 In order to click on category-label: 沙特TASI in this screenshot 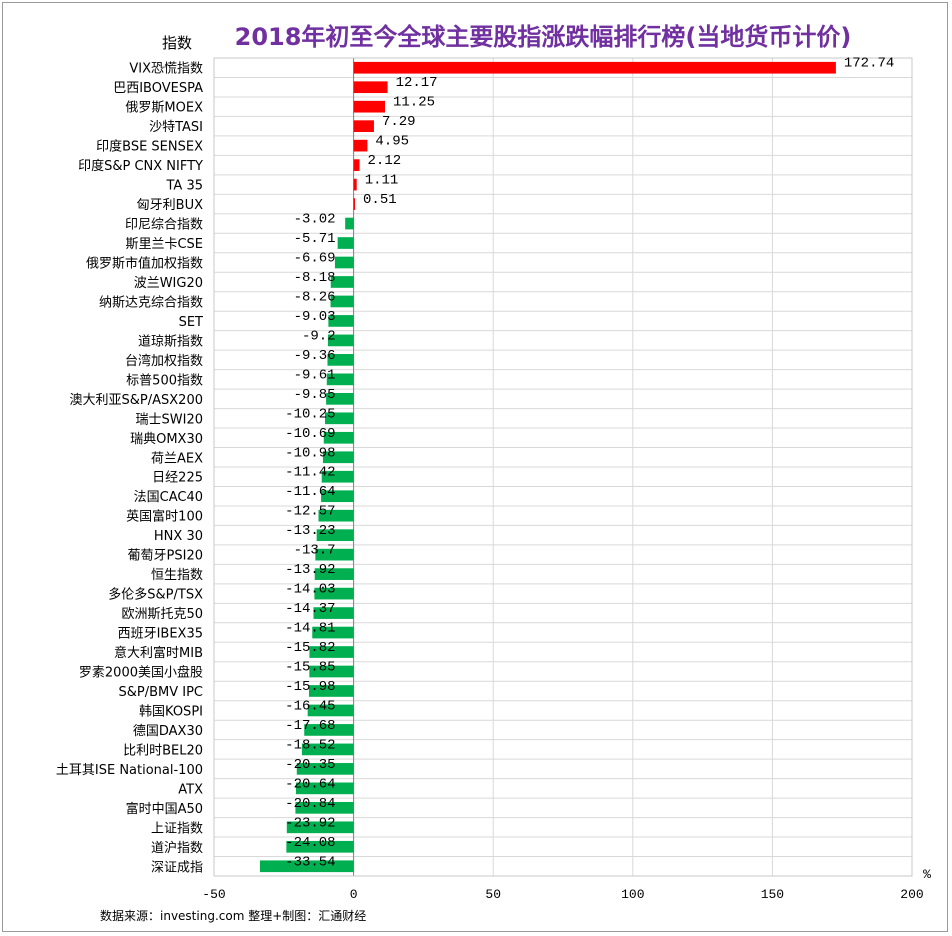, I will do `click(176, 127)`.